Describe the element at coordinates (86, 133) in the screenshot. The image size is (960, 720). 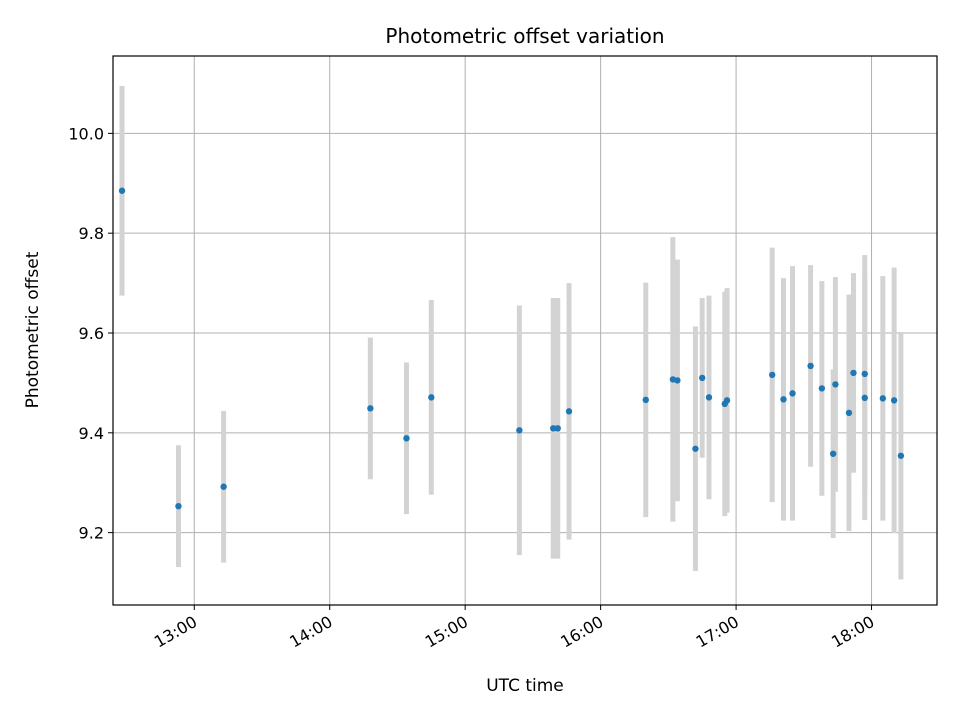
I see `y-tick-label: 10.0` at that location.